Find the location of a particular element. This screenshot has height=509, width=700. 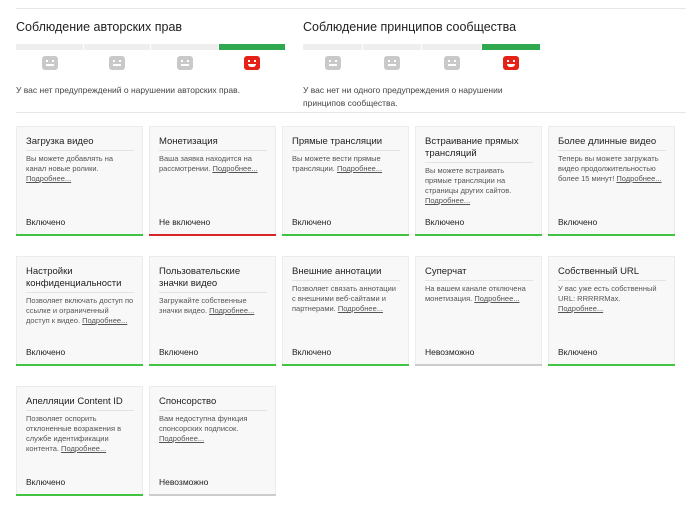

feature-title: Пользовательские значки видео is located at coordinates (200, 277).